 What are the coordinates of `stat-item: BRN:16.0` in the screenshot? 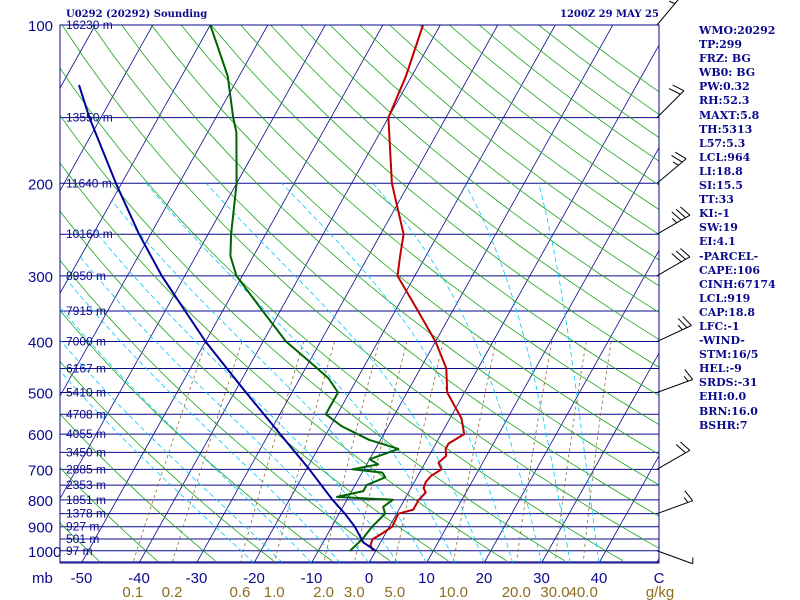 It's located at (728, 411).